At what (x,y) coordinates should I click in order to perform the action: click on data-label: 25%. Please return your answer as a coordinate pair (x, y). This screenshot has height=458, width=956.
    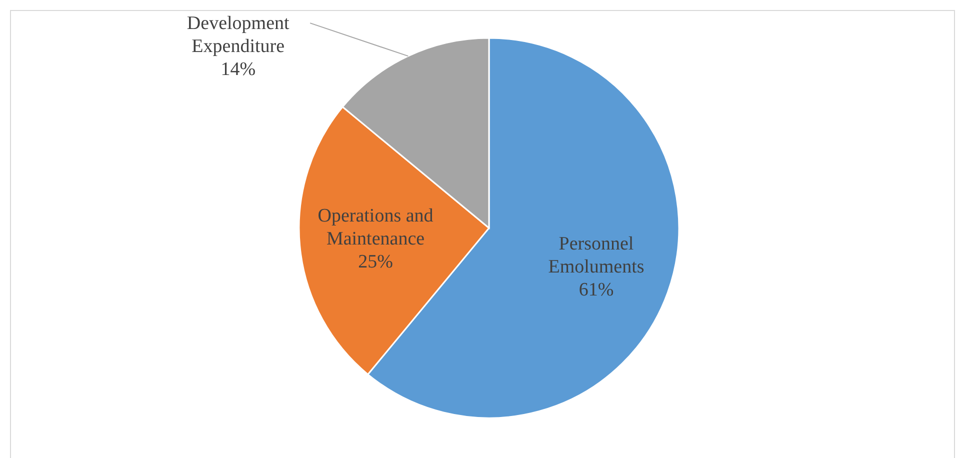
    Looking at the image, I should click on (376, 262).